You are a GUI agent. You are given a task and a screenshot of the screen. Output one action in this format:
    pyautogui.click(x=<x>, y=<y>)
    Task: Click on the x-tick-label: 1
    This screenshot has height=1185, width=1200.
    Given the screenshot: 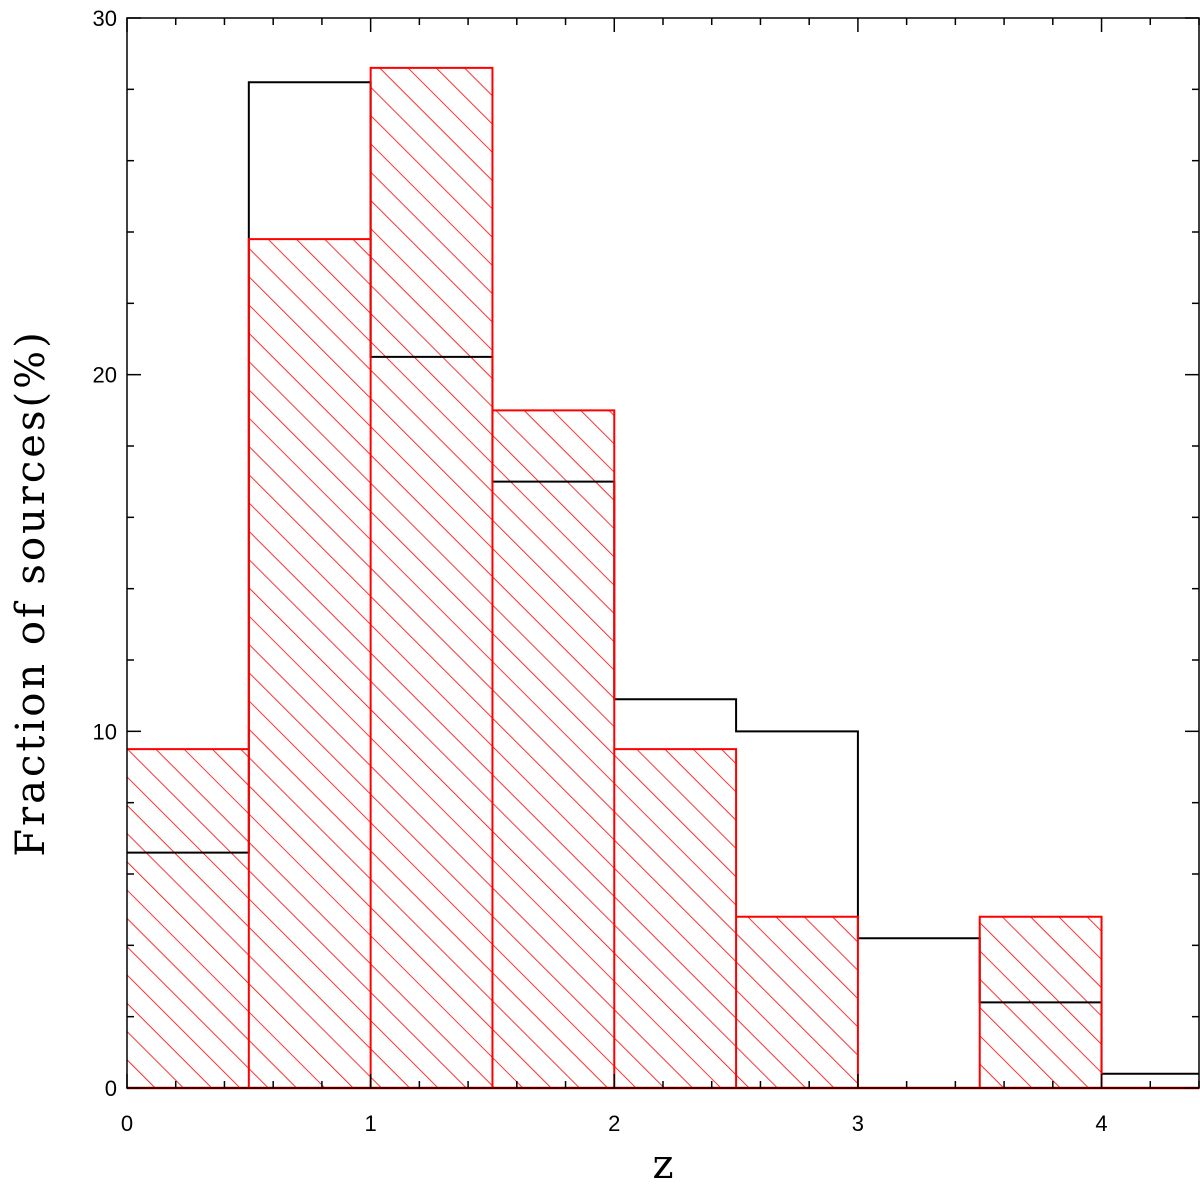 What is the action you would take?
    pyautogui.click(x=371, y=1123)
    